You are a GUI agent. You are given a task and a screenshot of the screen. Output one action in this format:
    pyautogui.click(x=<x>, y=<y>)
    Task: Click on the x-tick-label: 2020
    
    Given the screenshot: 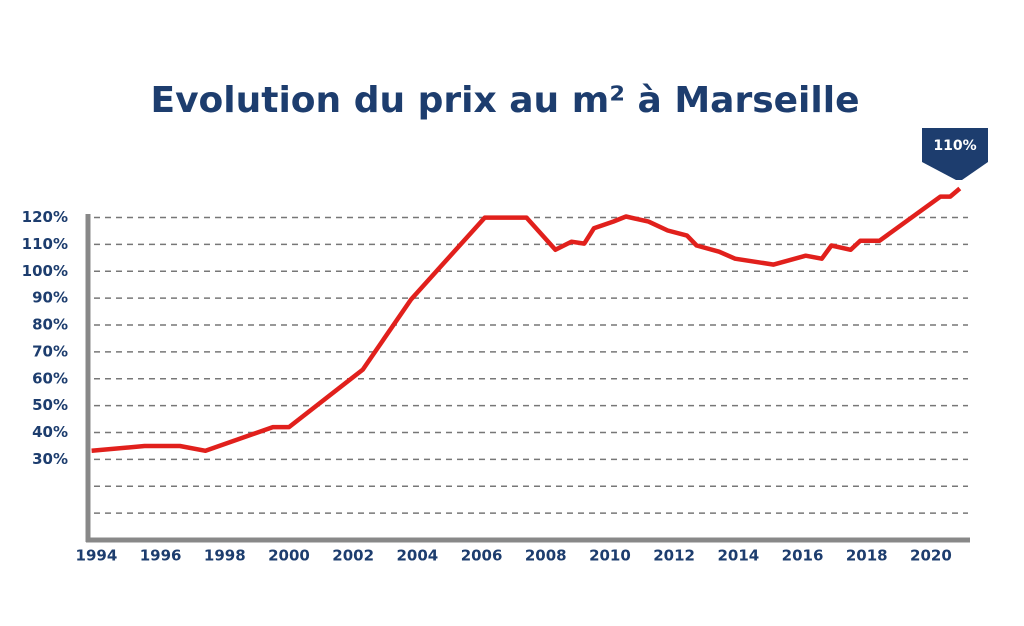 What is the action you would take?
    pyautogui.click(x=931, y=556)
    